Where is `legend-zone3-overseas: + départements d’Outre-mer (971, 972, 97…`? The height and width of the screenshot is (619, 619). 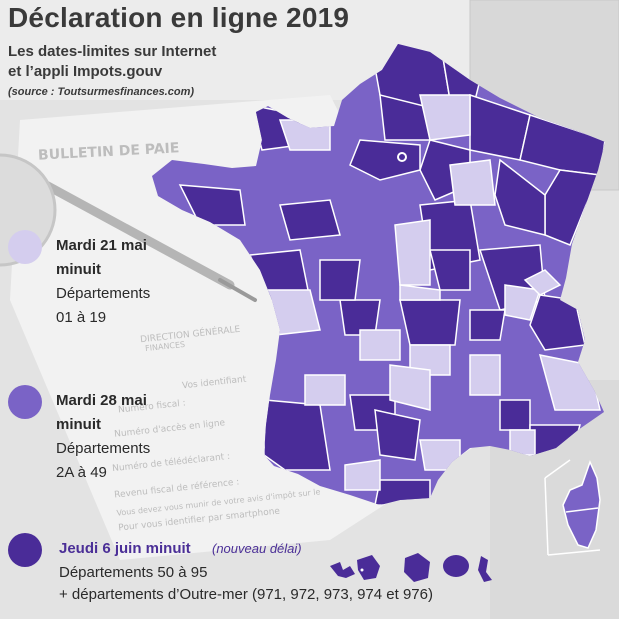
legend-zone3-overseas: + départements d’Outre-mer (971, 972, 97… is located at coordinates (246, 594).